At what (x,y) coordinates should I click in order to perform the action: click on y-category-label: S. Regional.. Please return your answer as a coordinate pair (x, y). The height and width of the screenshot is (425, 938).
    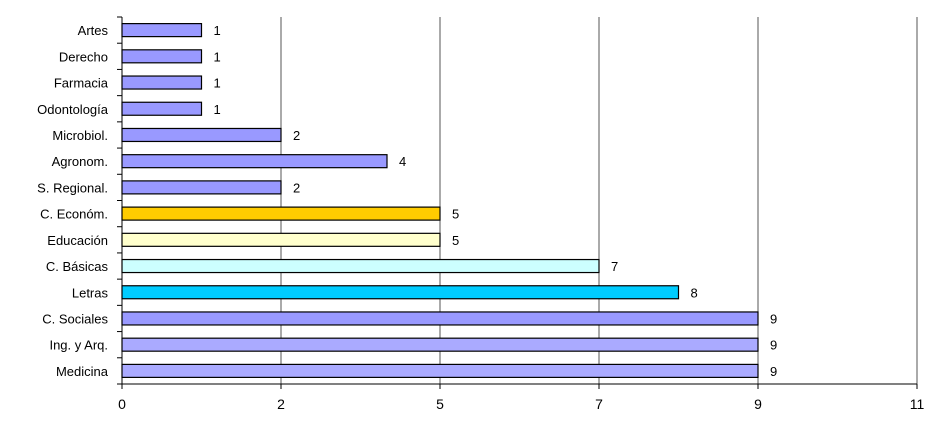
    Looking at the image, I should click on (72, 187).